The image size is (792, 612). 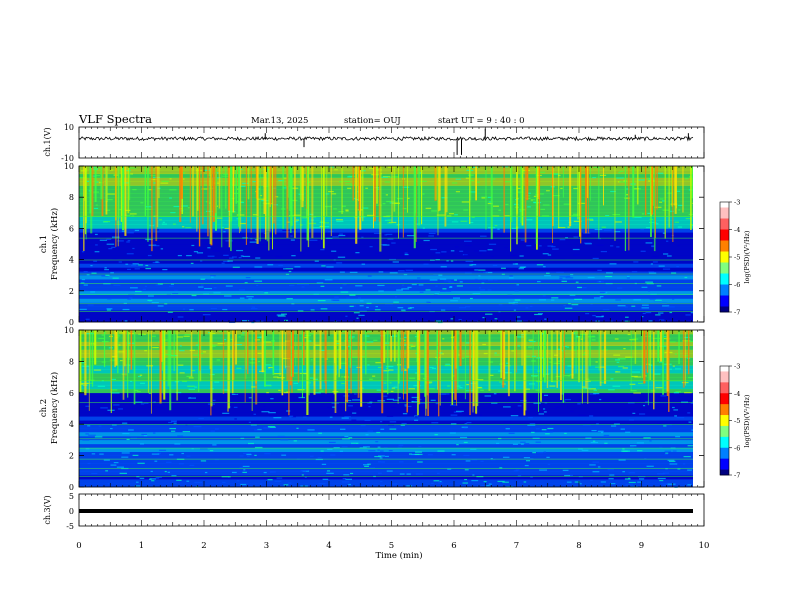 What do you see at coordinates (747, 420) in the screenshot?
I see `ch2-colorbar-label: log(PSD)(V²/Hz)` at bounding box center [747, 420].